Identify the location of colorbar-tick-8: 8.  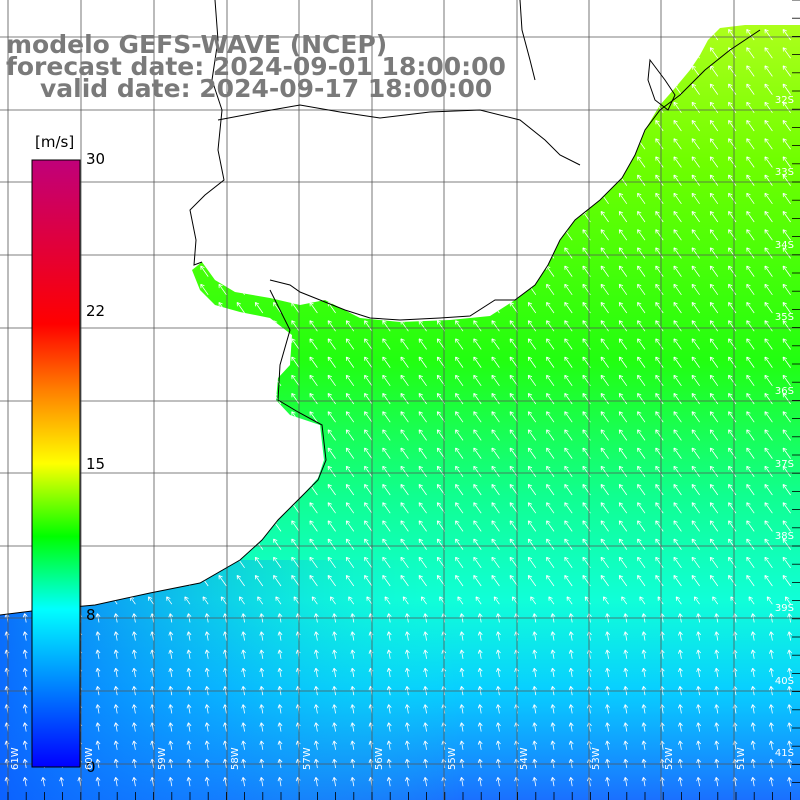
(91, 615).